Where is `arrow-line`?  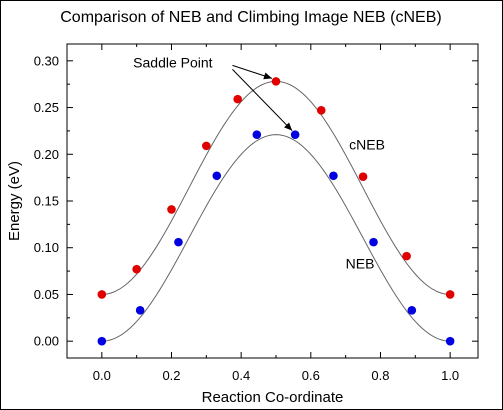 arrow-line is located at coordinates (262, 100).